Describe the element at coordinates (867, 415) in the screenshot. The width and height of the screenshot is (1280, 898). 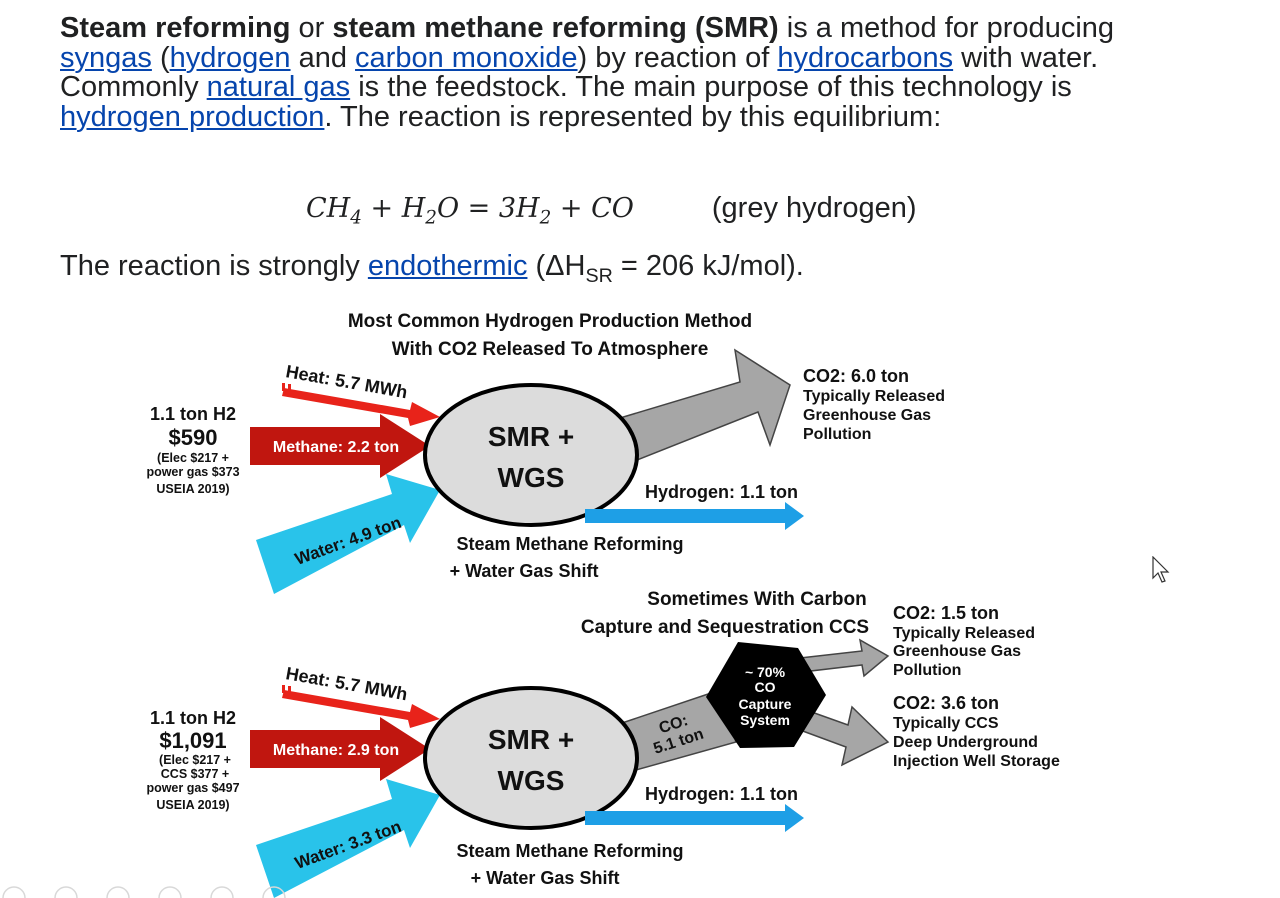
I see `co2-label-3: Greenhouse Gas` at that location.